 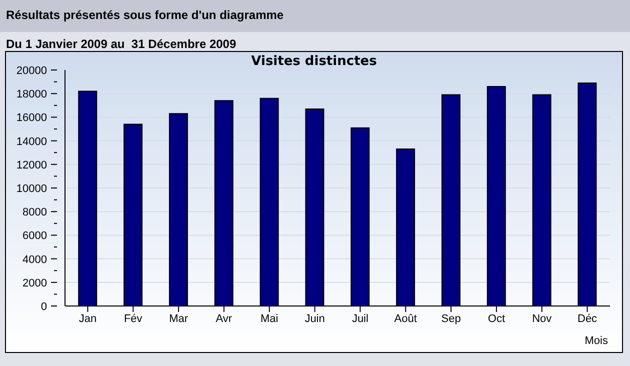 I want to click on x-tick-label: Fév, so click(x=133, y=318).